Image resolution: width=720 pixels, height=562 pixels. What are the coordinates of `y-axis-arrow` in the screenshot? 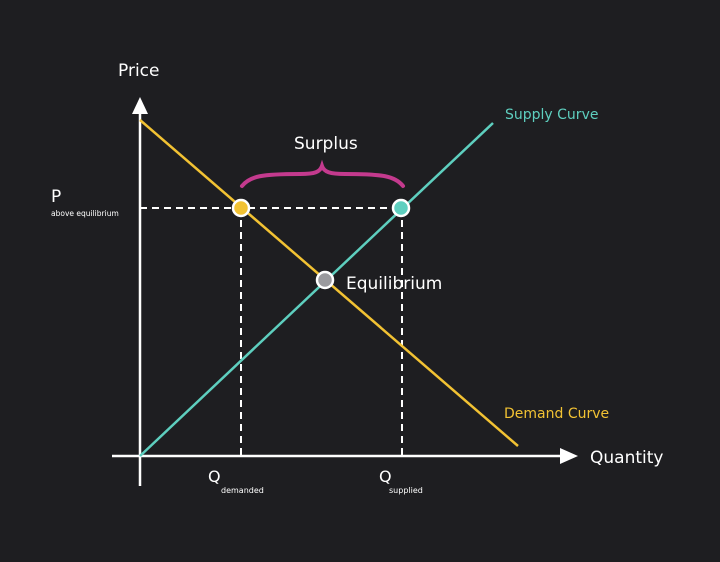 It's located at (140, 105).